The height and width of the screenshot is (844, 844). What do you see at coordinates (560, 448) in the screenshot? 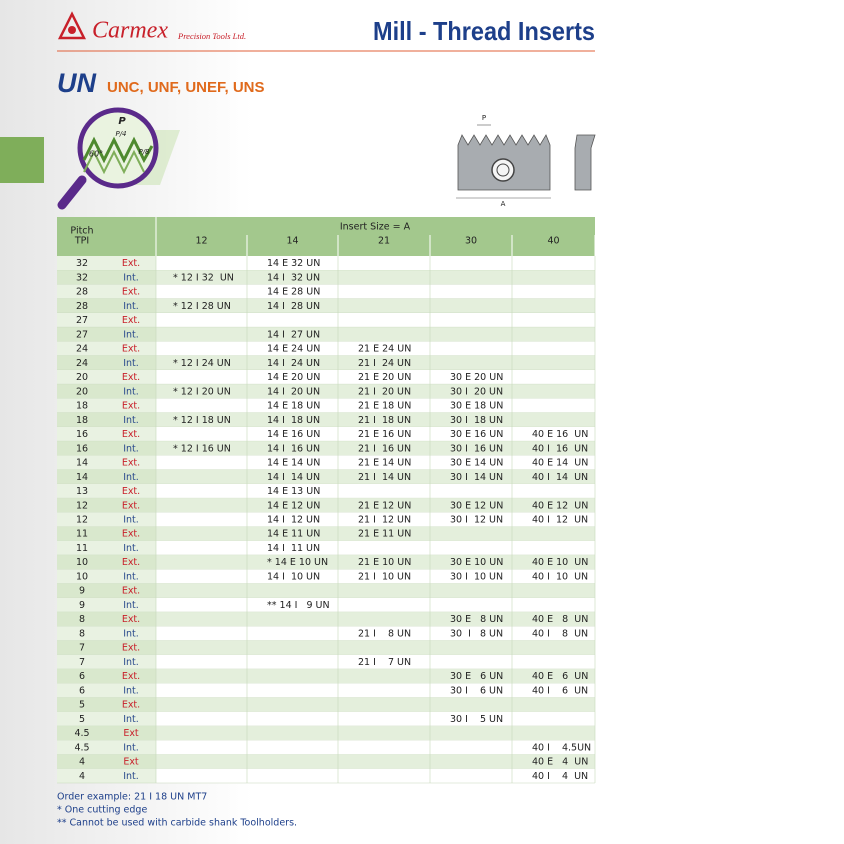
I see `insert-cell: 40 I 16 UN` at bounding box center [560, 448].